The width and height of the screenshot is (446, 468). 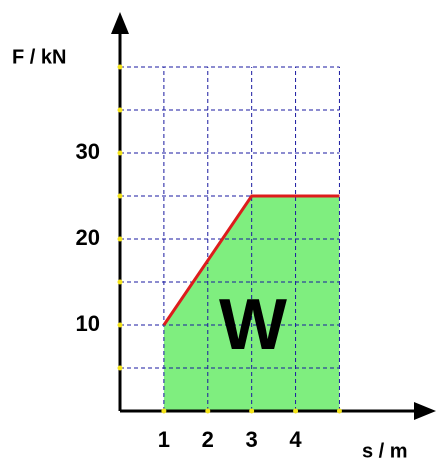 I want to click on x-tick-label: 1, so click(x=164, y=439).